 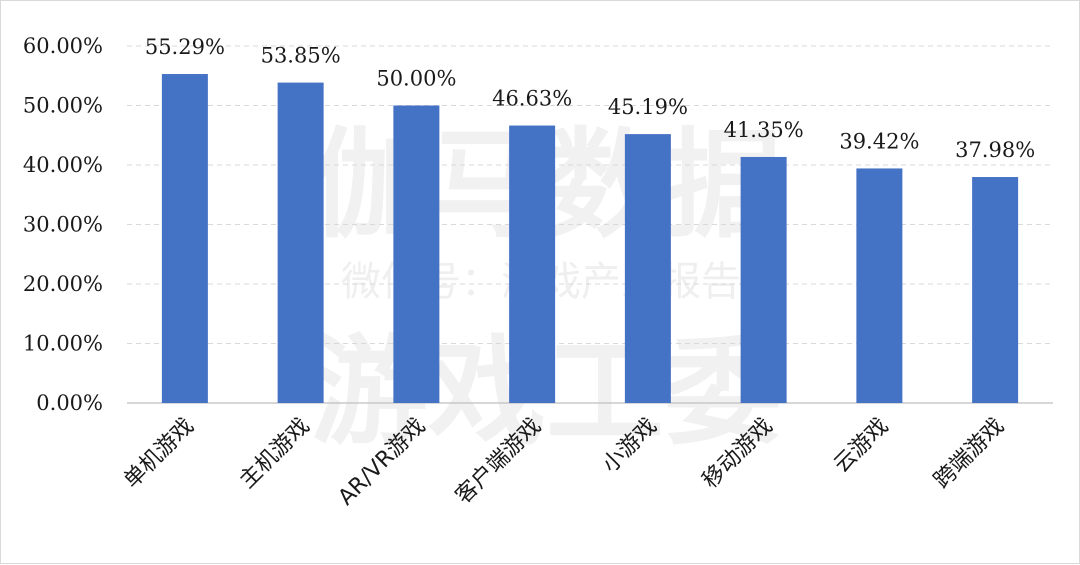 I want to click on data-label: 53.85%, so click(x=301, y=56).